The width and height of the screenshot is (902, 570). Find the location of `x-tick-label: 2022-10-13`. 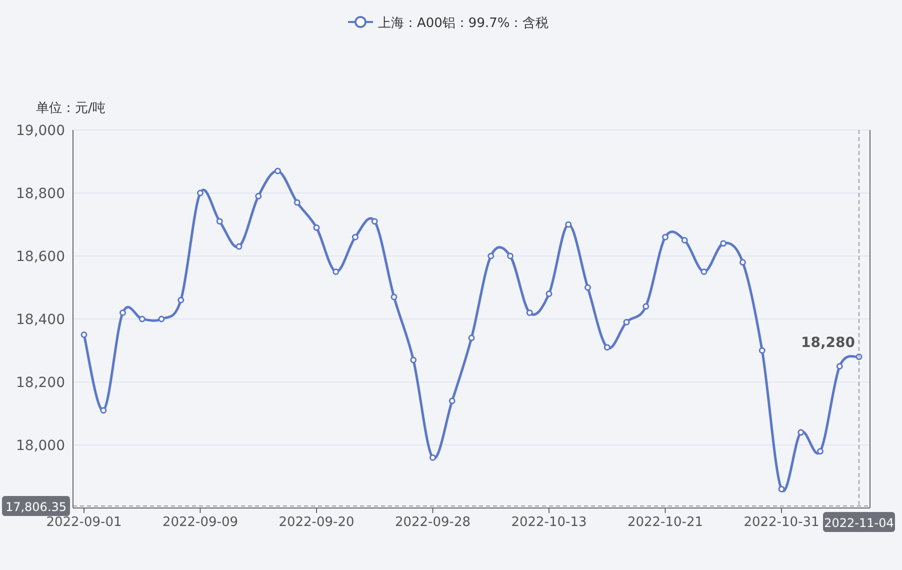

x-tick-label: 2022-10-13 is located at coordinates (549, 522).